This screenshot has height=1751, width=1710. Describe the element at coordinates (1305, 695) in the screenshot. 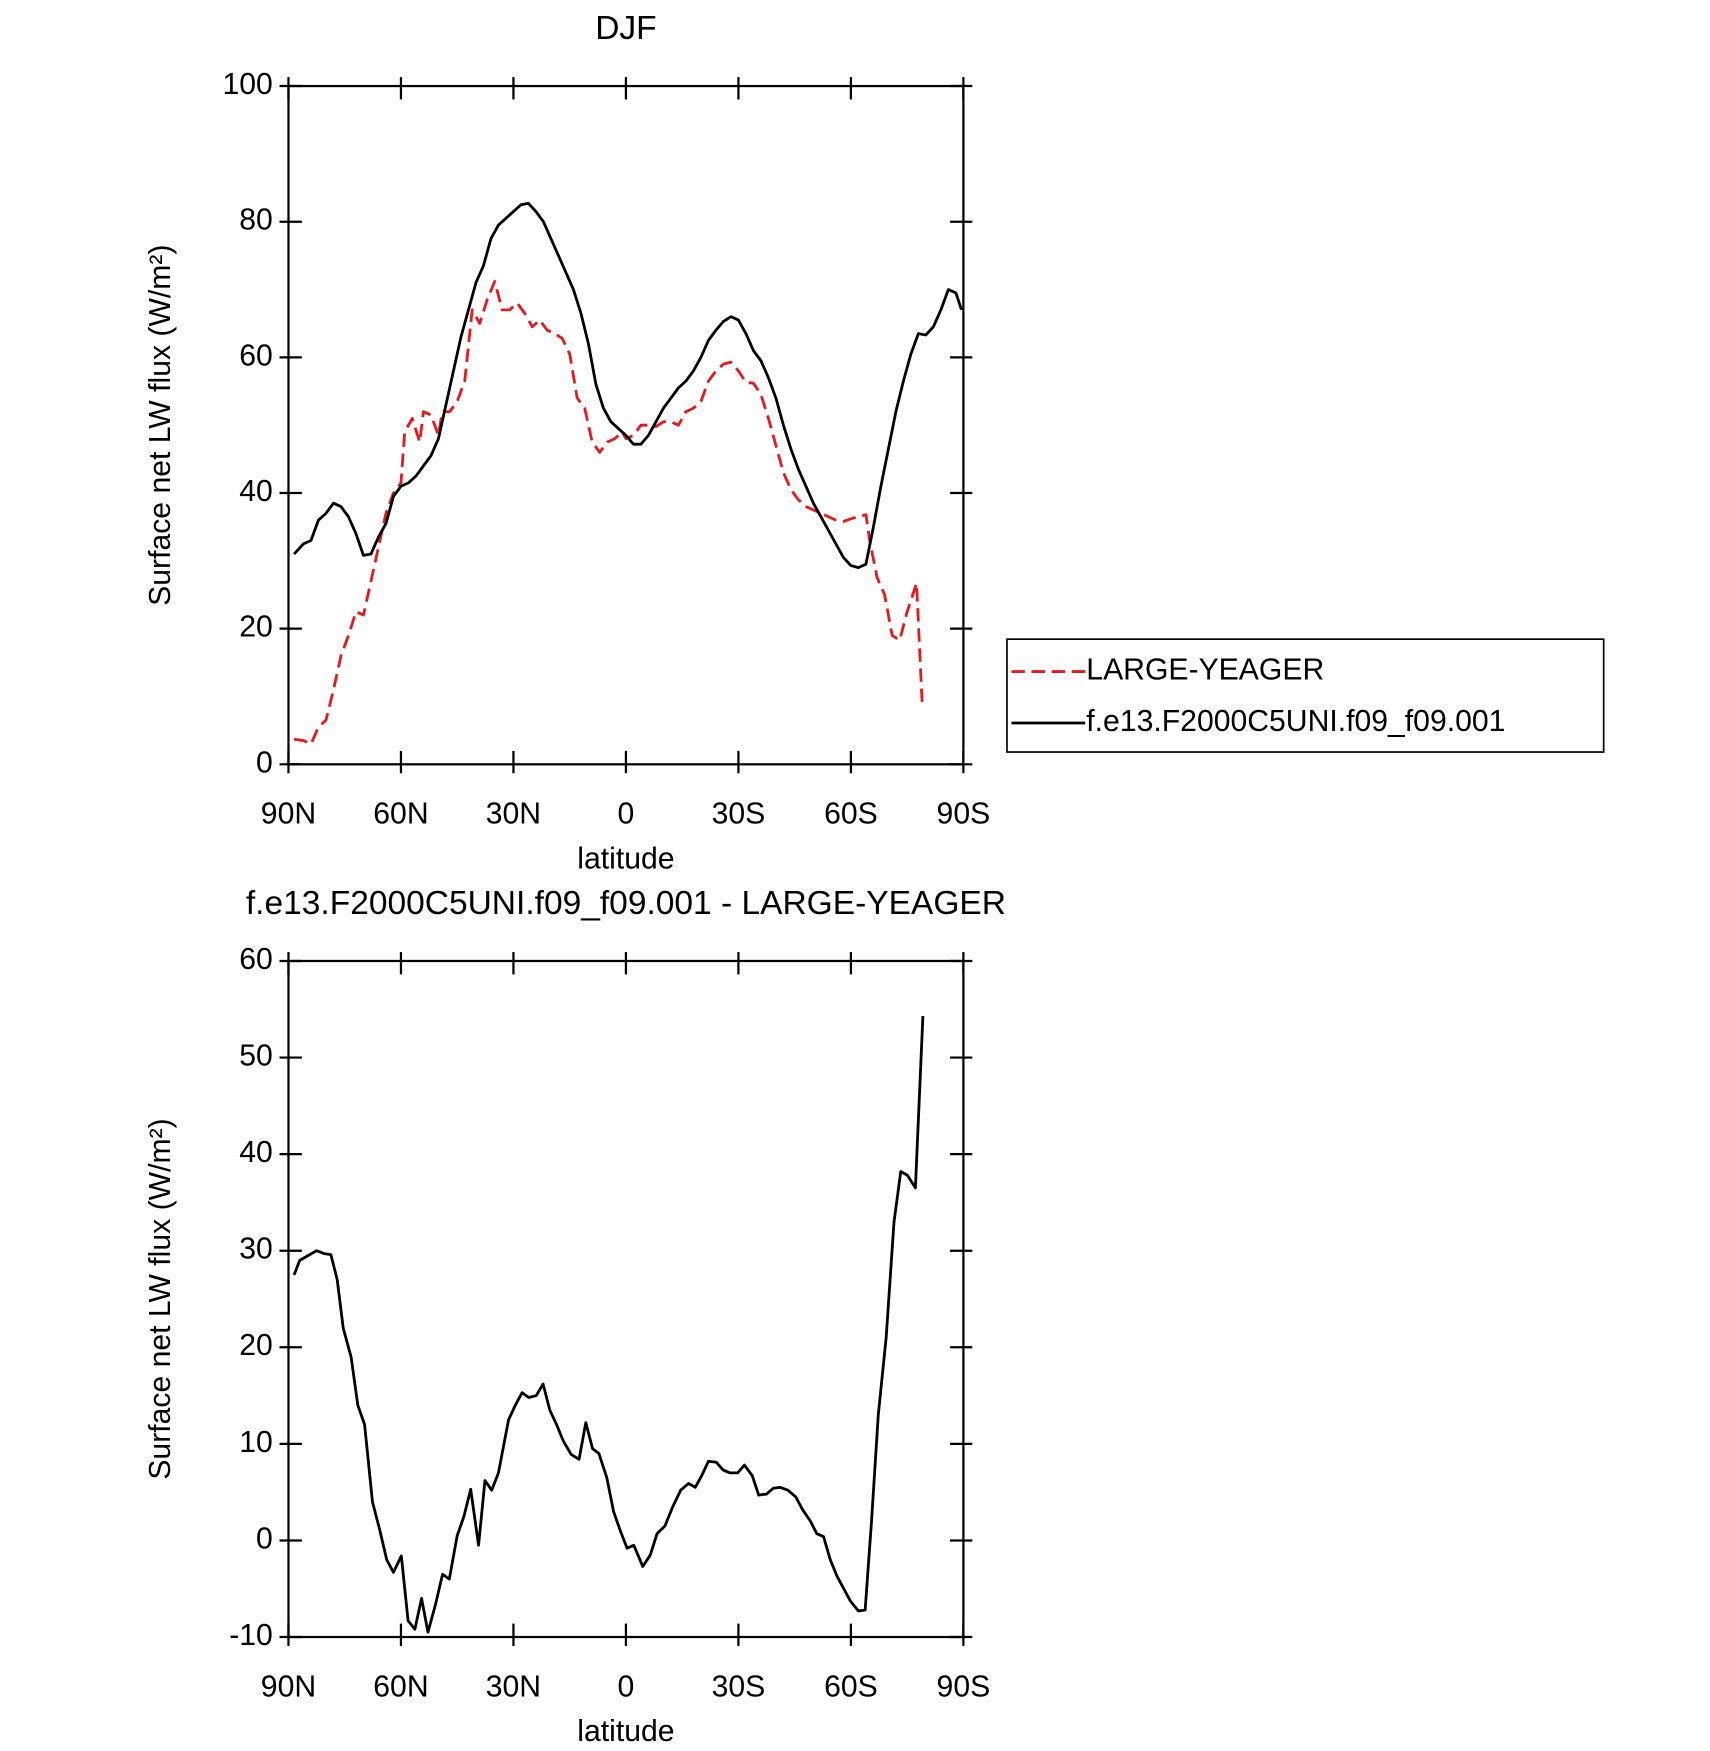

I see `legend-box` at that location.